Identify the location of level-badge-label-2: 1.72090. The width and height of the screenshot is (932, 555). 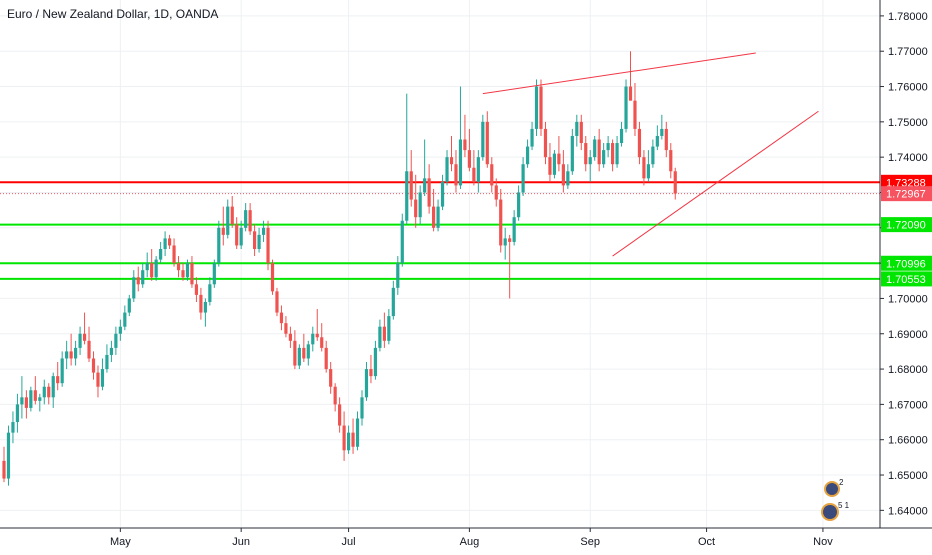
(906, 226).